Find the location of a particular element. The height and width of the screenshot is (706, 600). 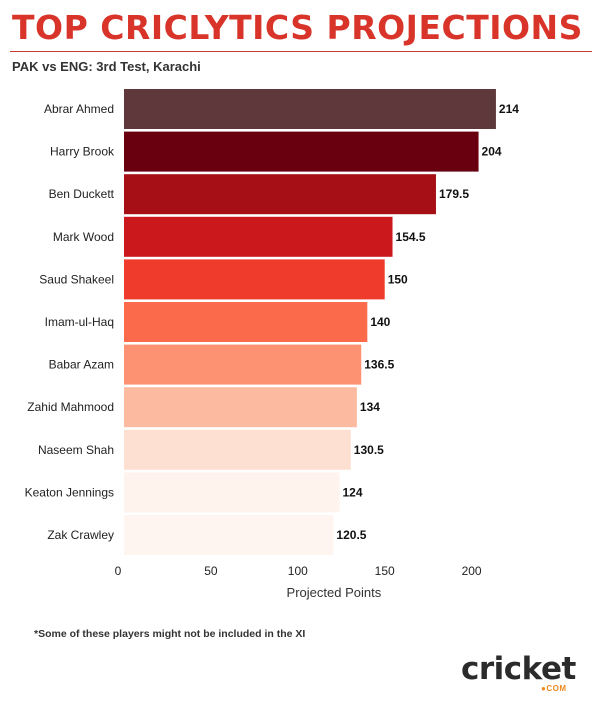

y-tick-label: Harry Brook is located at coordinates (82, 152).